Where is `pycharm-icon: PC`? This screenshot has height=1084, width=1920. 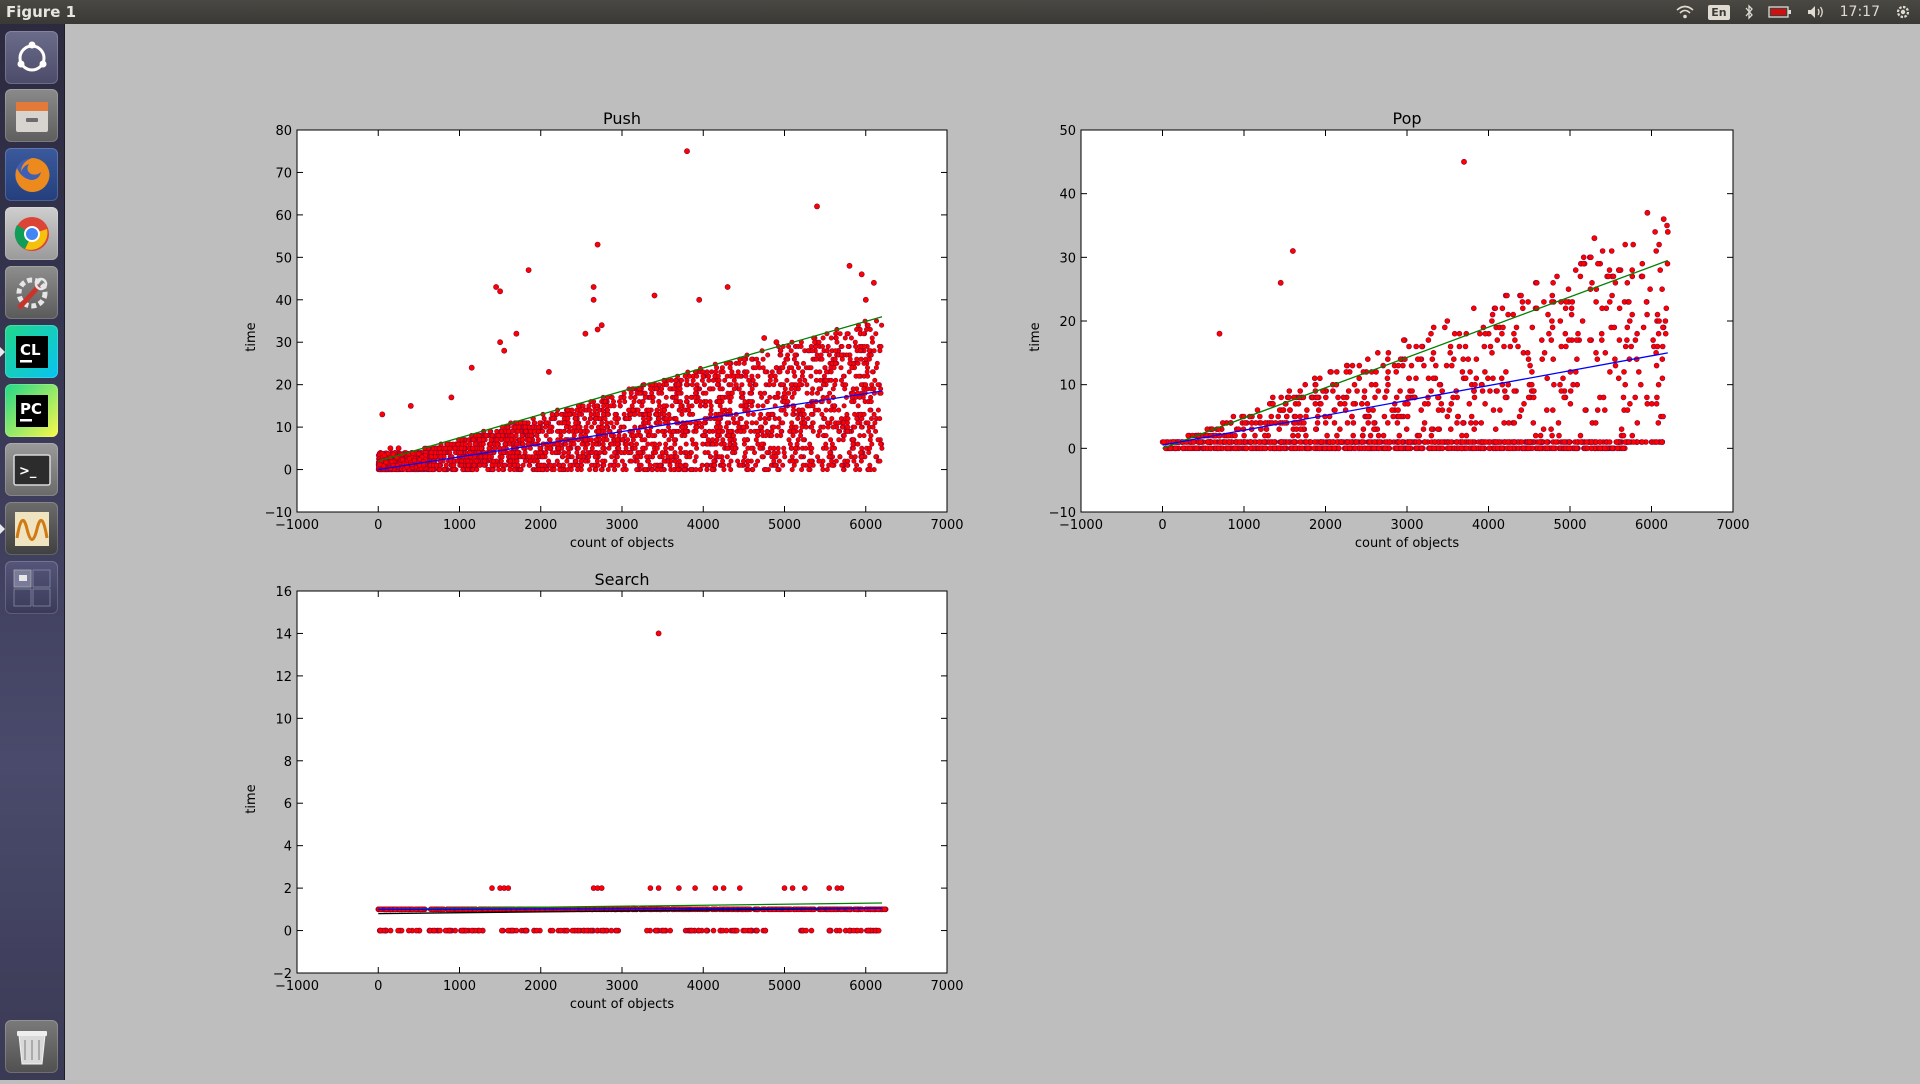 pycharm-icon: PC is located at coordinates (31, 410).